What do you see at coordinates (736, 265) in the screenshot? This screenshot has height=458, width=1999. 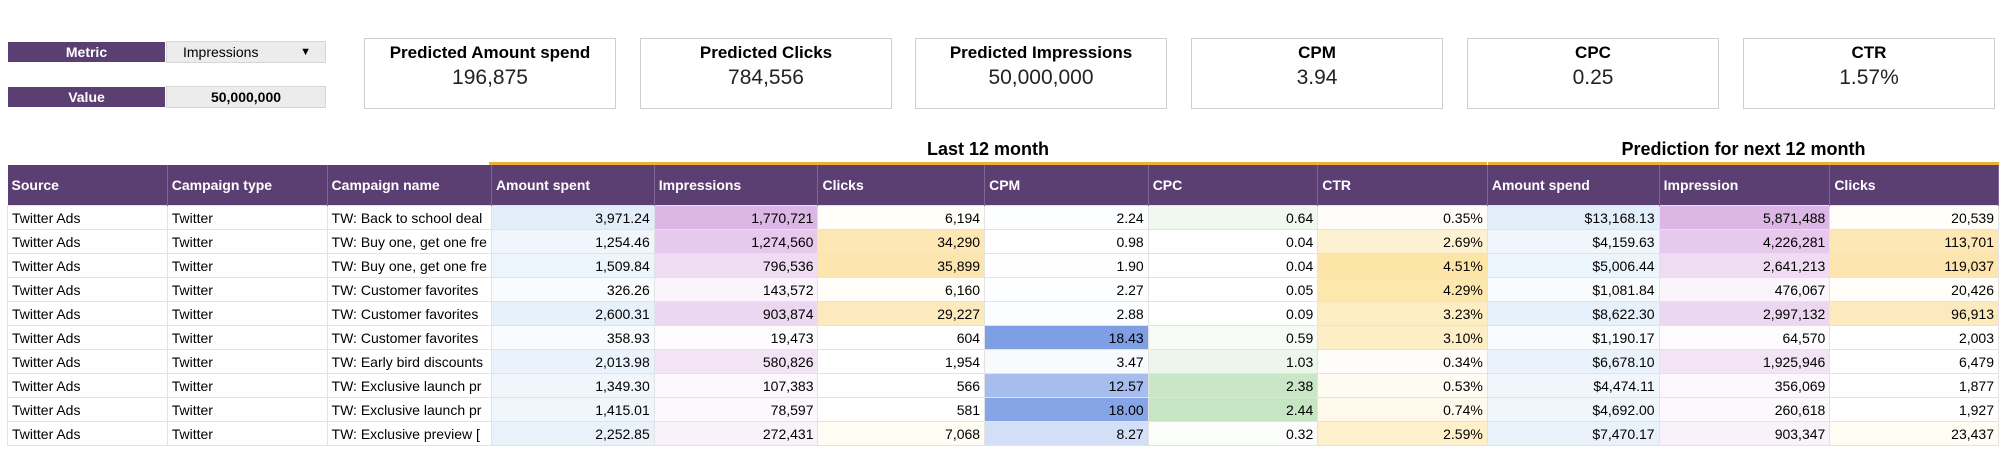 I see `cell-impressions: 796,536` at bounding box center [736, 265].